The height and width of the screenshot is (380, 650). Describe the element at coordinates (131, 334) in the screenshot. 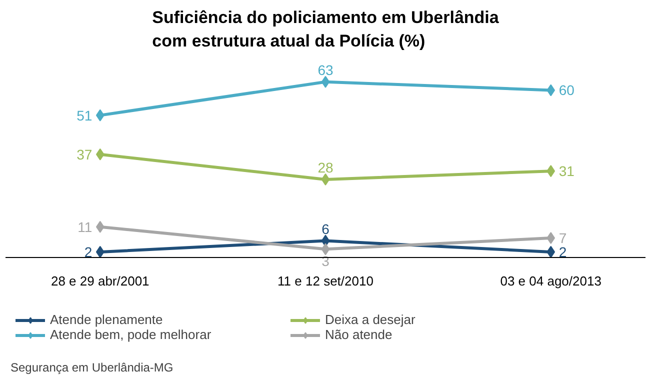

I see `legend-label: Atende bem, pode melhorar` at that location.